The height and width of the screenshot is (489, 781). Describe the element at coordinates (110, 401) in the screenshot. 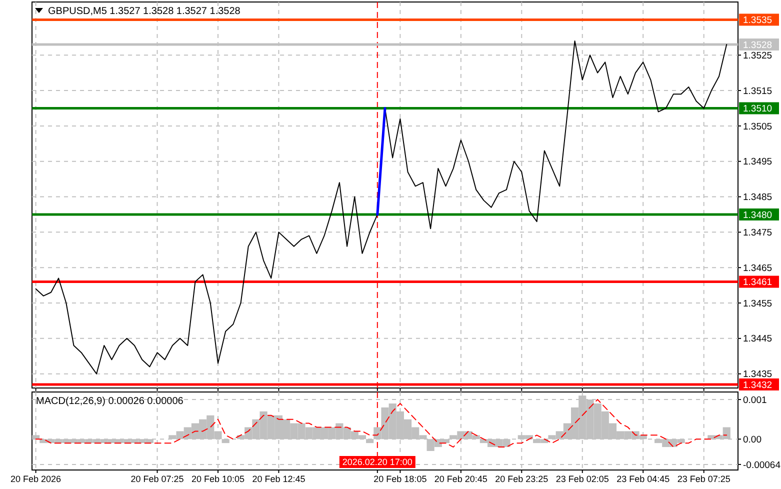

I see `chart-title: MACD(12,26,9) 0.00026 0.00006` at that location.